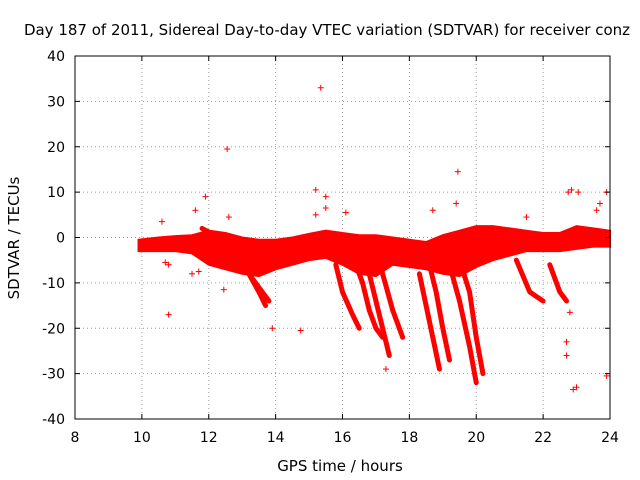  I want to click on y-tick-label: -10, so click(53, 284).